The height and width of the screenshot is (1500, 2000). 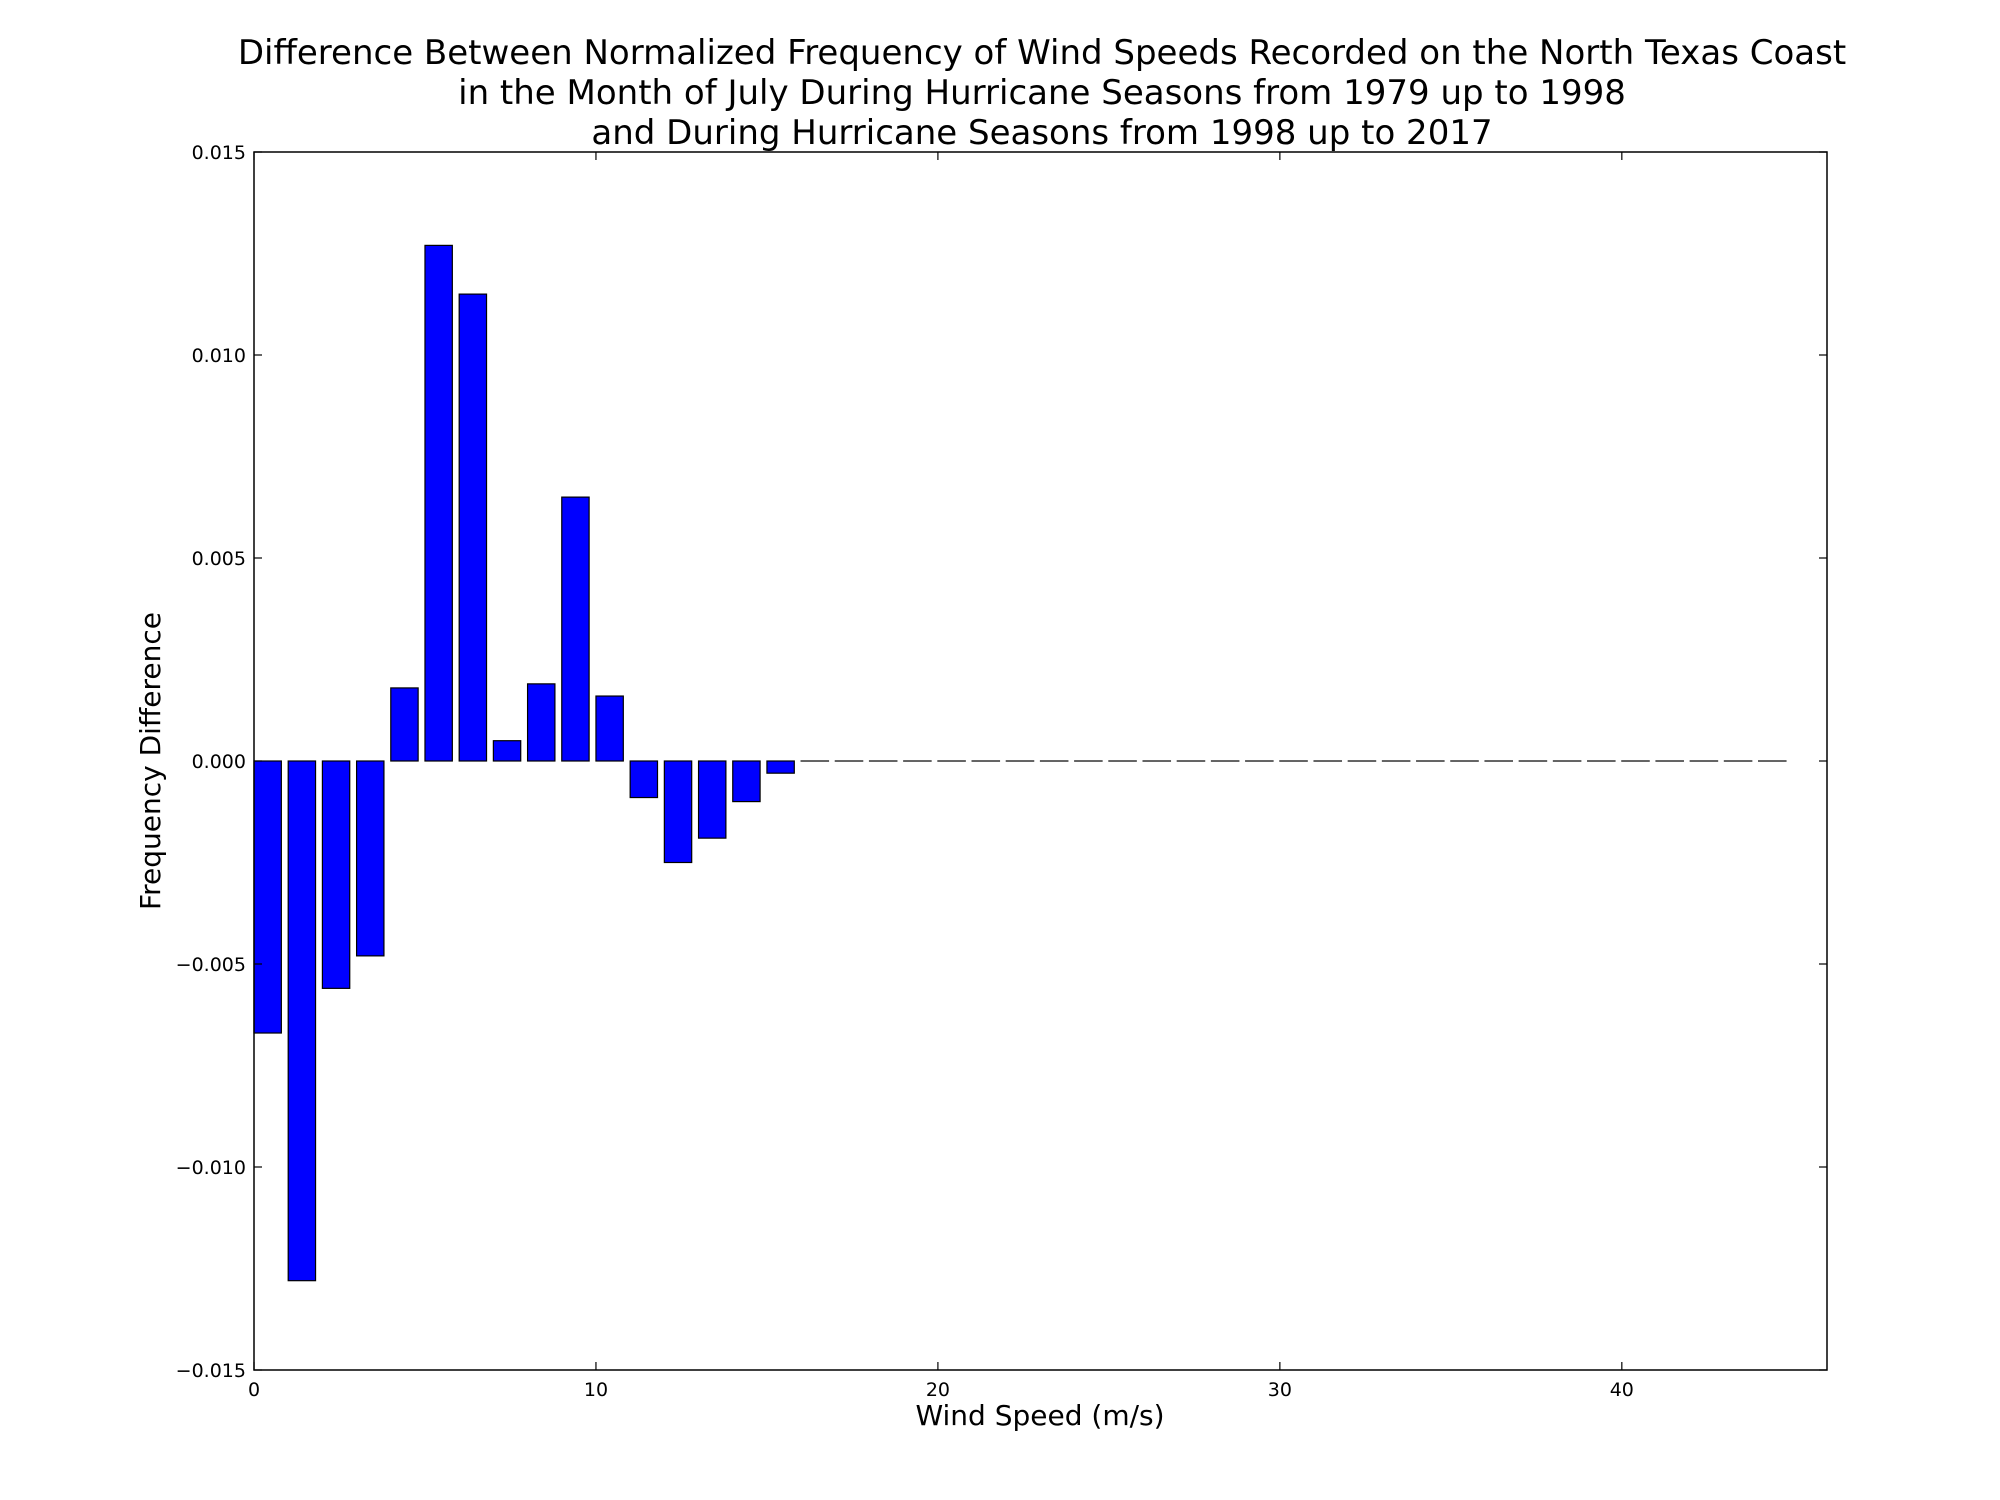 What do you see at coordinates (219, 356) in the screenshot?
I see `y-tick-label: 0.010` at bounding box center [219, 356].